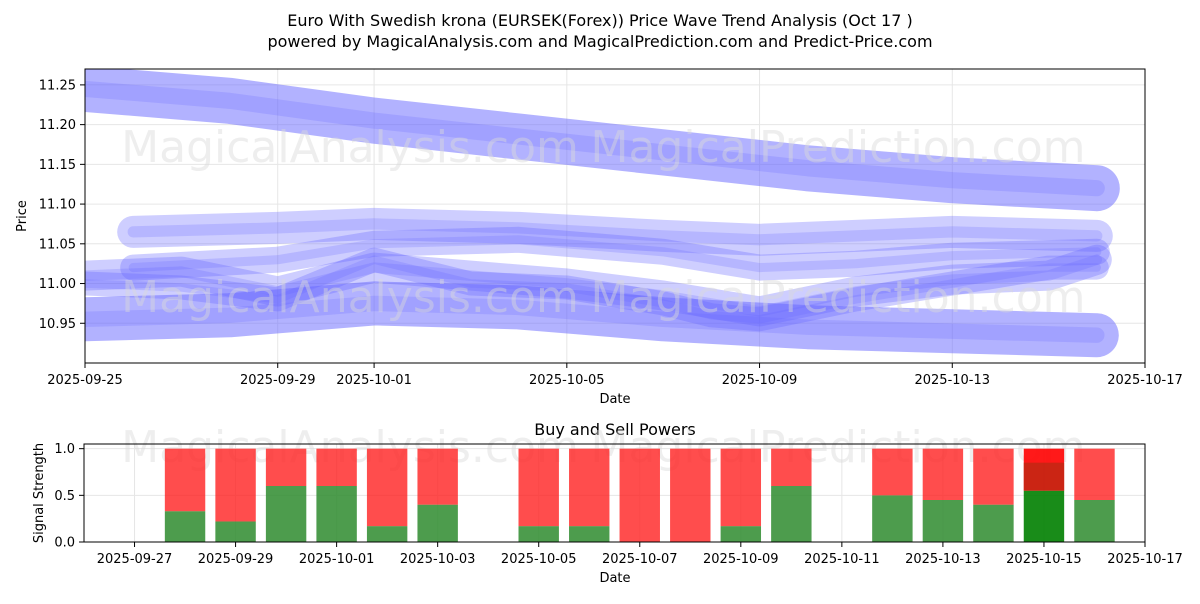  I want to click on price-y-tick-label: 11.00, so click(57, 284).